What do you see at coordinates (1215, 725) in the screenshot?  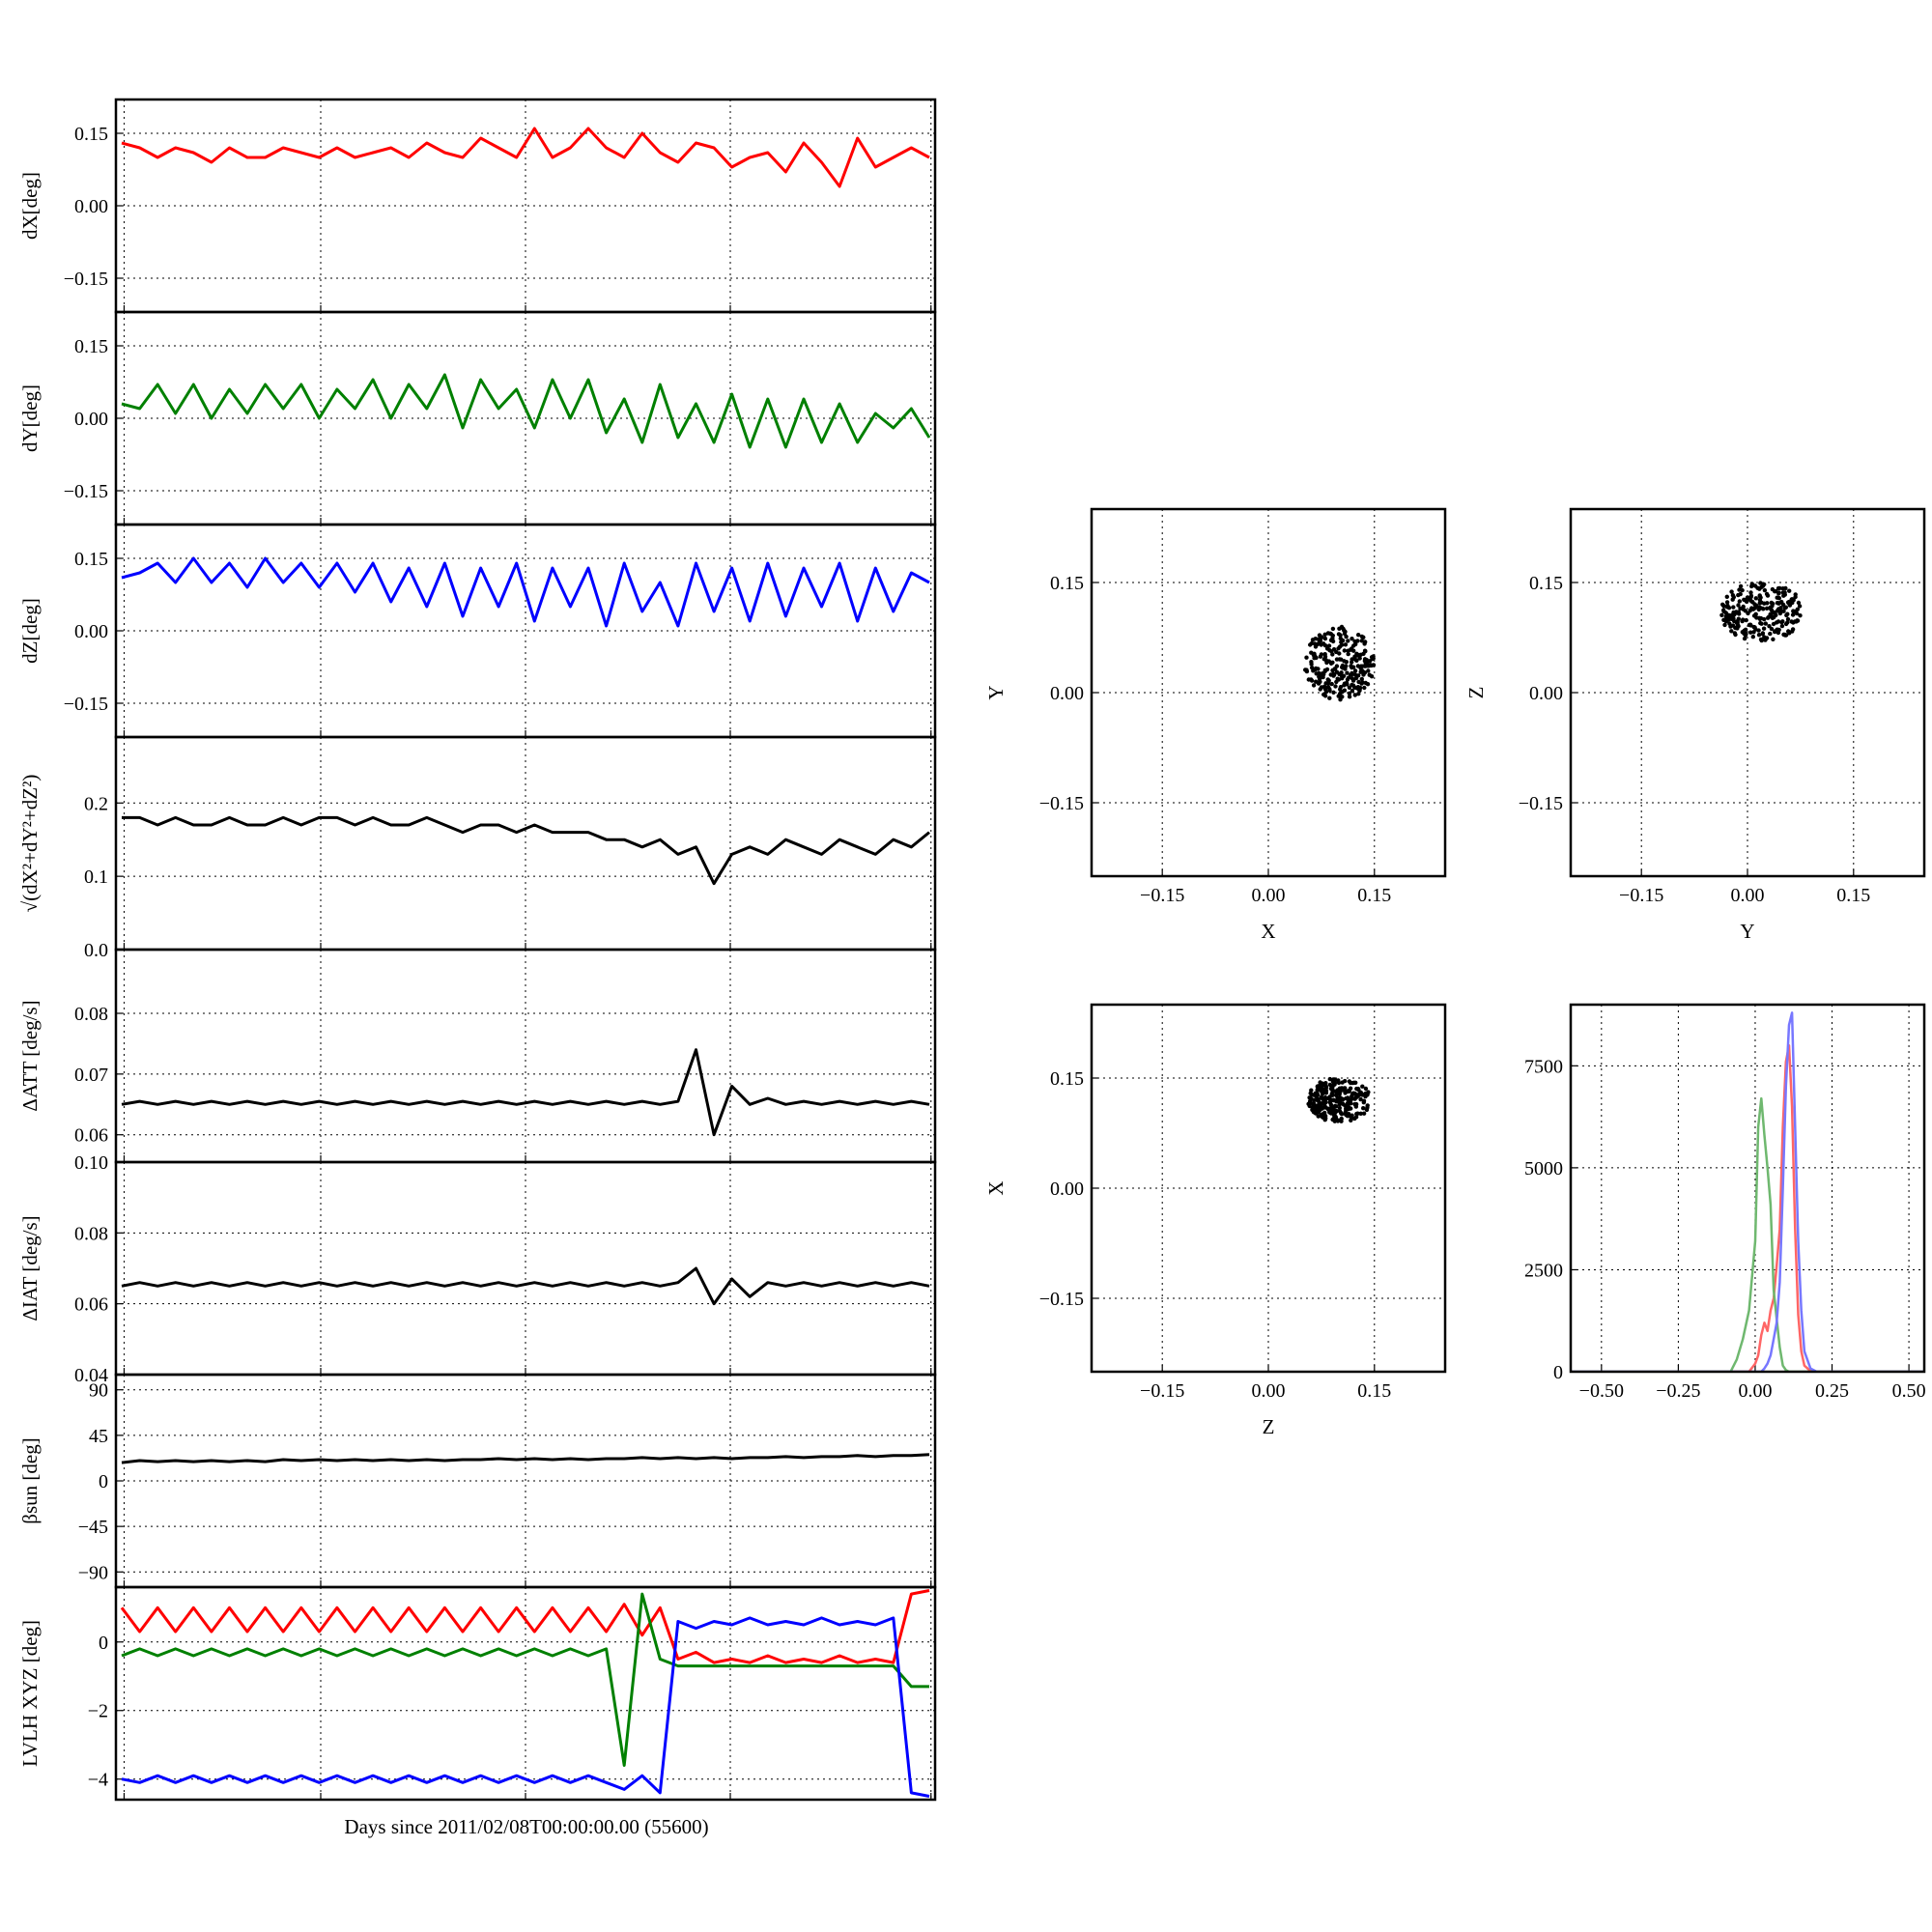 I see `panel-scatter-xy: 0.15 0.00 −0.15 −0.15 0.00 0.15 Y X` at bounding box center [1215, 725].